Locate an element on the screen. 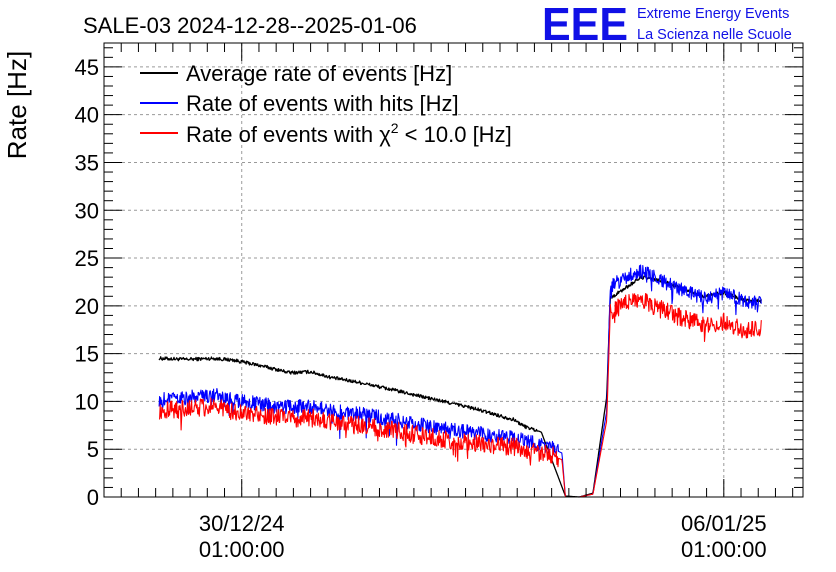  y-tick-label: 10 is located at coordinates (87, 401).